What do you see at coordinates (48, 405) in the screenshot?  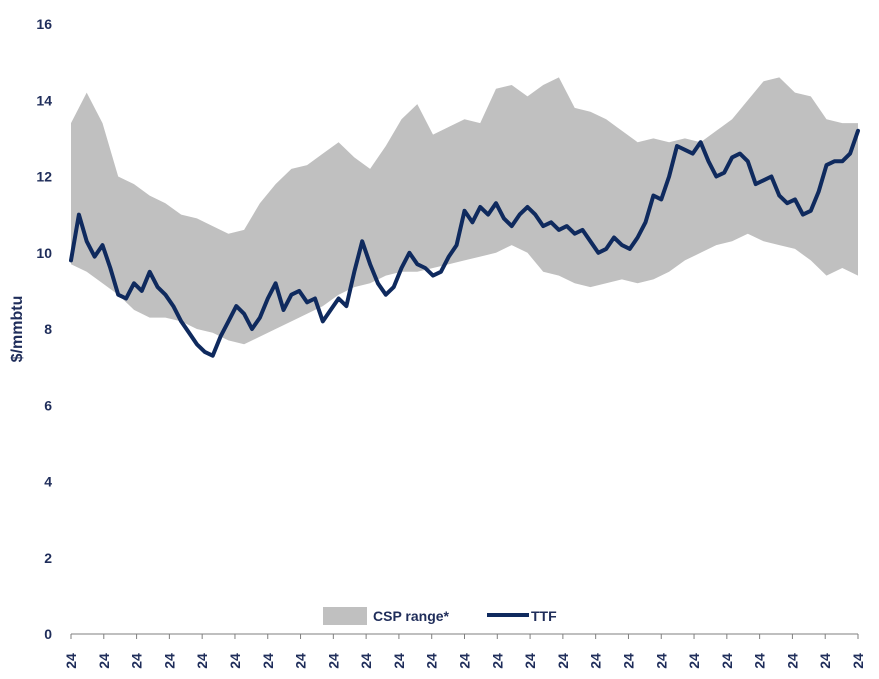 I see `y-tick-label: 6` at bounding box center [48, 405].